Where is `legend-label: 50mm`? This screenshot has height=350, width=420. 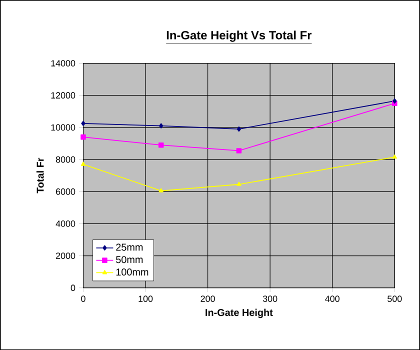
legend-label: 50mm is located at coordinates (129, 260).